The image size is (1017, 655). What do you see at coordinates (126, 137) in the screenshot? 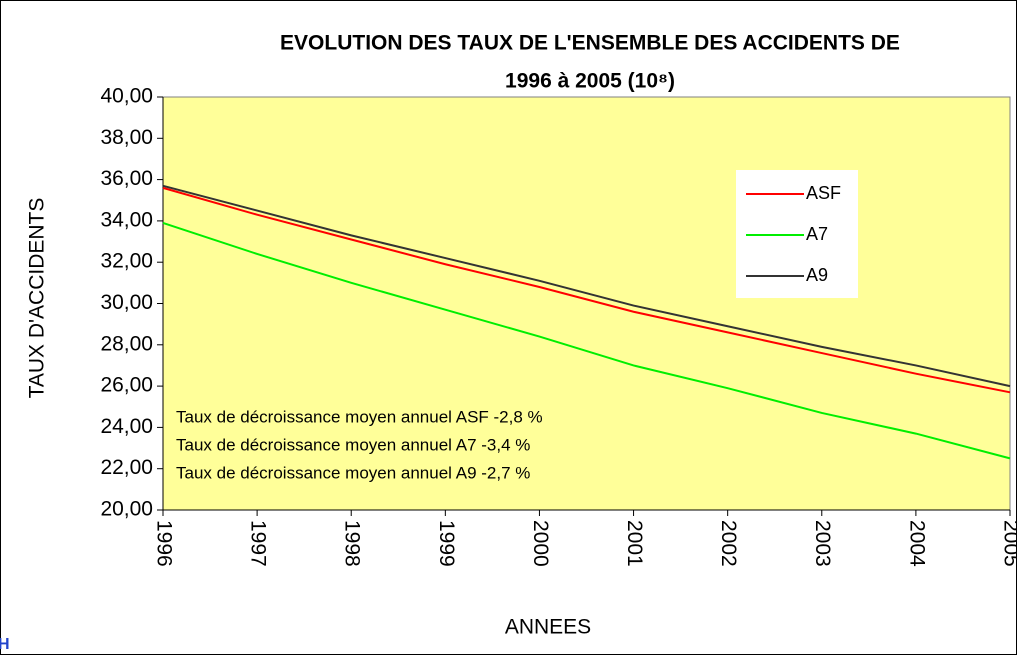
I see `y-tick-label: 38,00` at bounding box center [126, 137].